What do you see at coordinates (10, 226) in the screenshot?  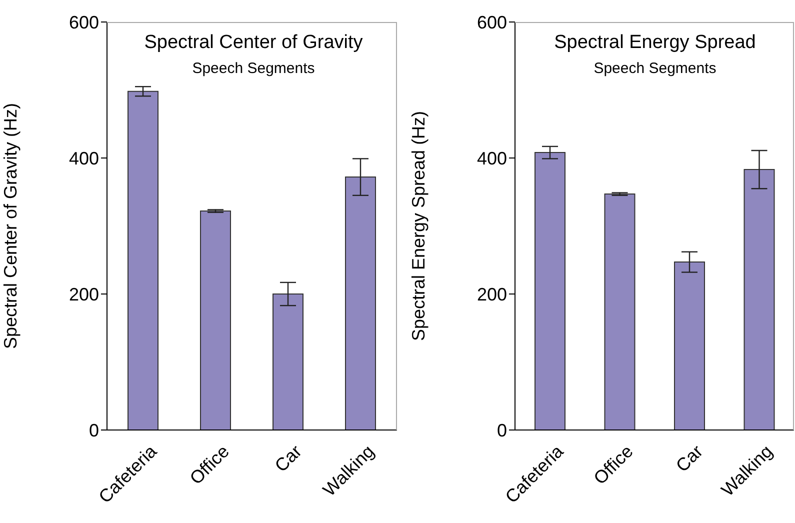 I see `y-axis-title: Spectral Center of Gravity (Hz)` at bounding box center [10, 226].